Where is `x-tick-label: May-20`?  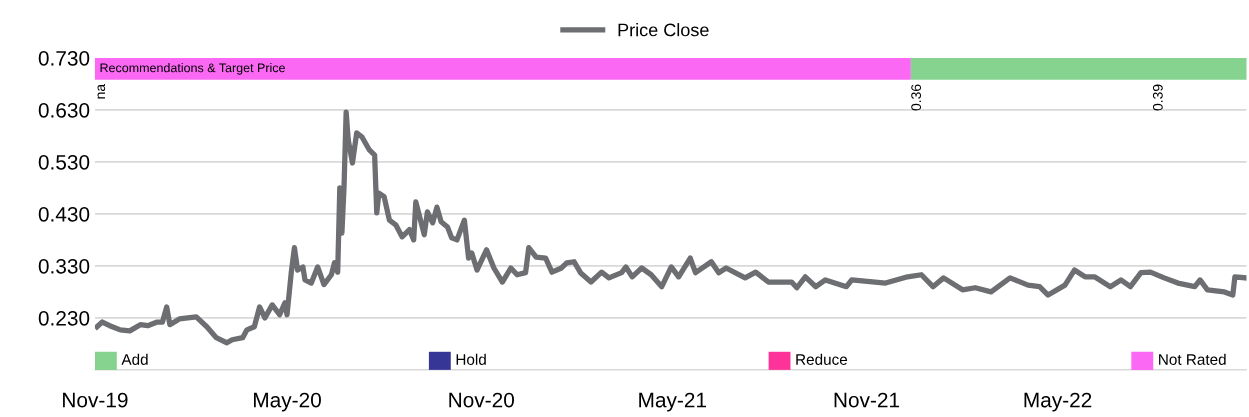
x-tick-label: May-20 is located at coordinates (287, 402).